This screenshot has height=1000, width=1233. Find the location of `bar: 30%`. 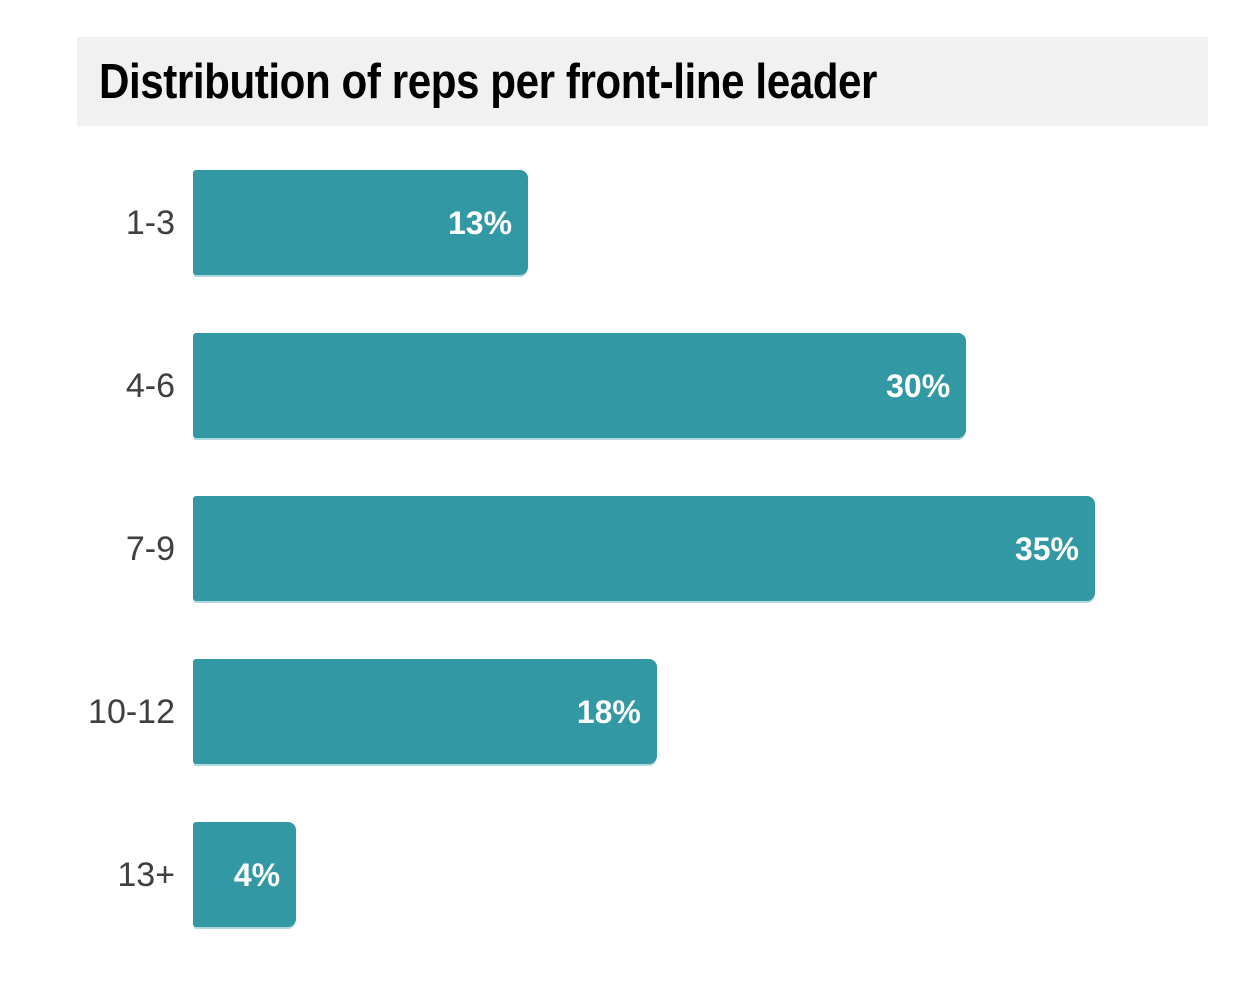

bar: 30% is located at coordinates (580, 385).